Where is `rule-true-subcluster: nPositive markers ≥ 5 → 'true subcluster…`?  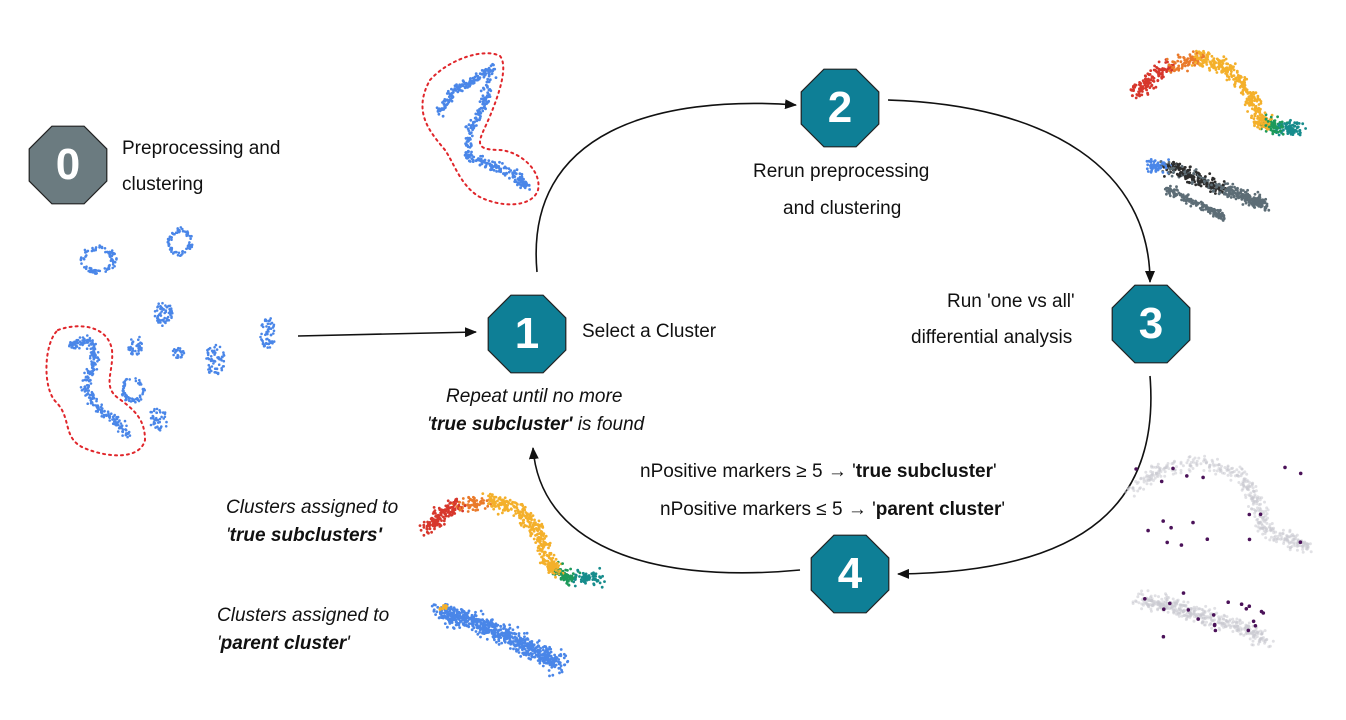 rule-true-subcluster: nPositive markers ≥ 5 → 'true subcluster… is located at coordinates (818, 471).